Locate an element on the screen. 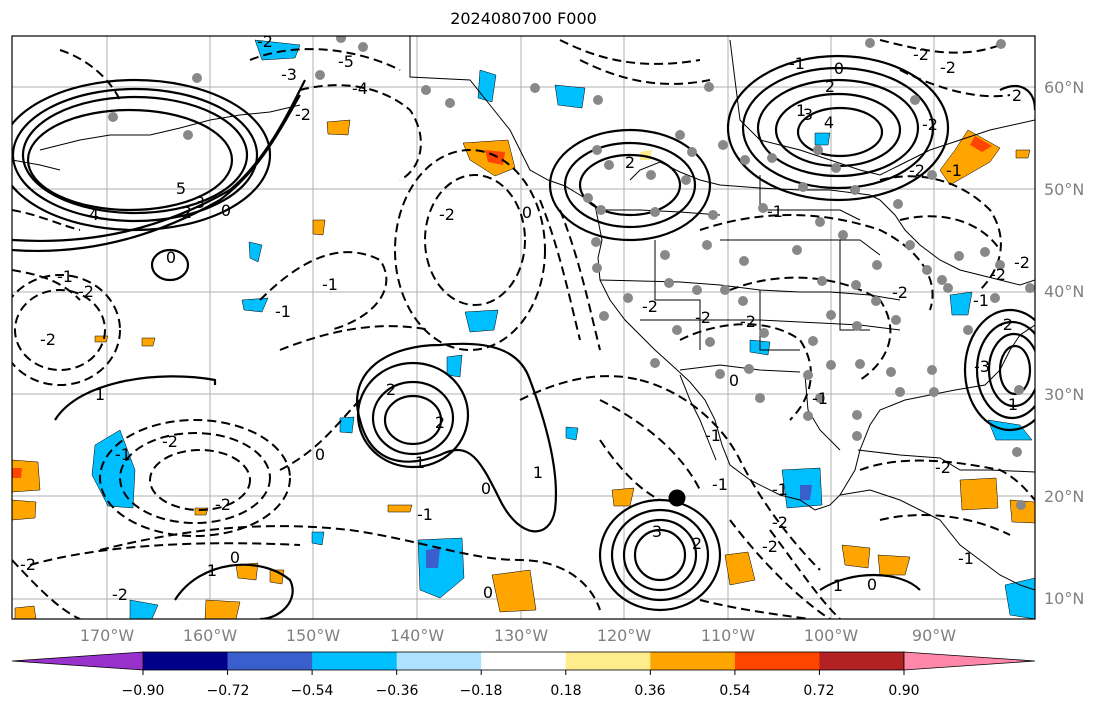 This screenshot has height=712, width=1105. colorbar-tick-label: −0.18 is located at coordinates (481, 691).